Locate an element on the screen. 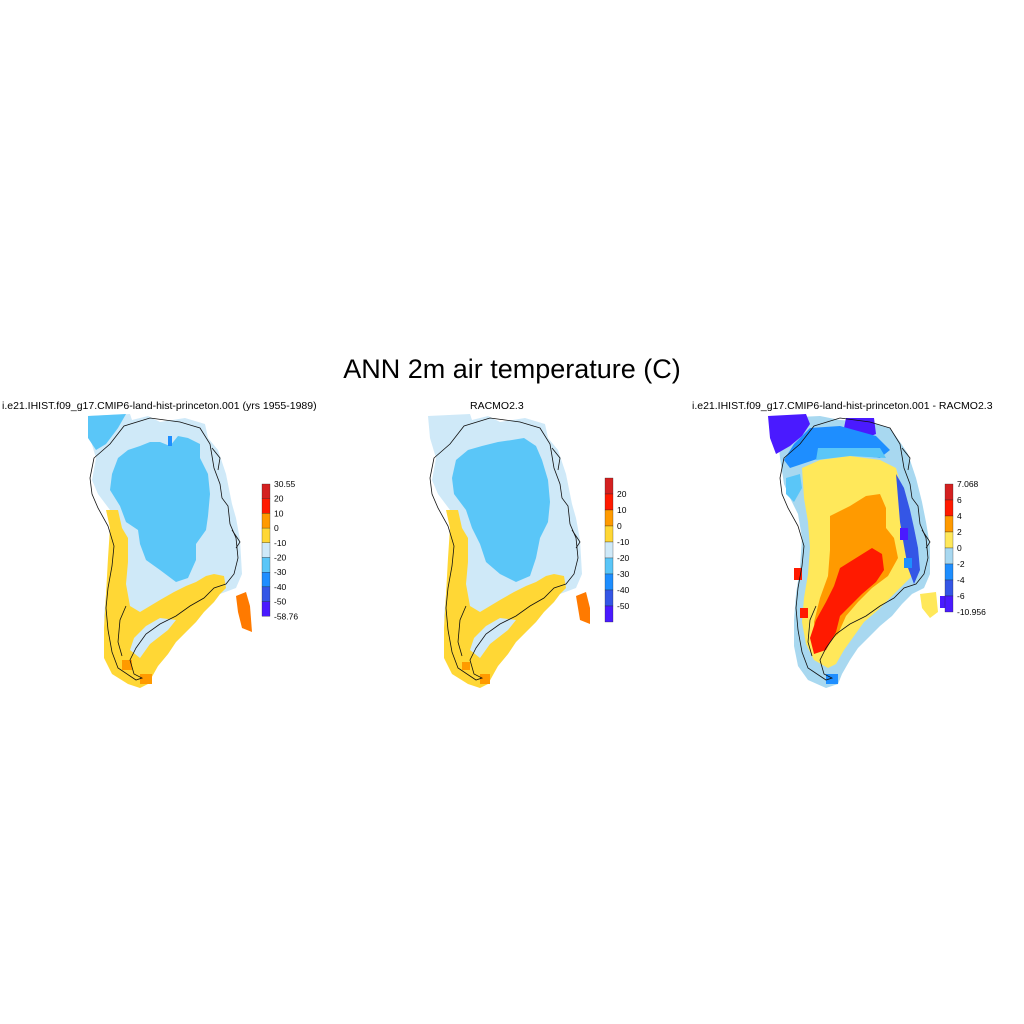 The height and width of the screenshot is (1024, 1024). map-panel-racmo: RACMO2.3 20 10 0 -10 -20 -30 -40 -50 is located at coordinates (500, 548).